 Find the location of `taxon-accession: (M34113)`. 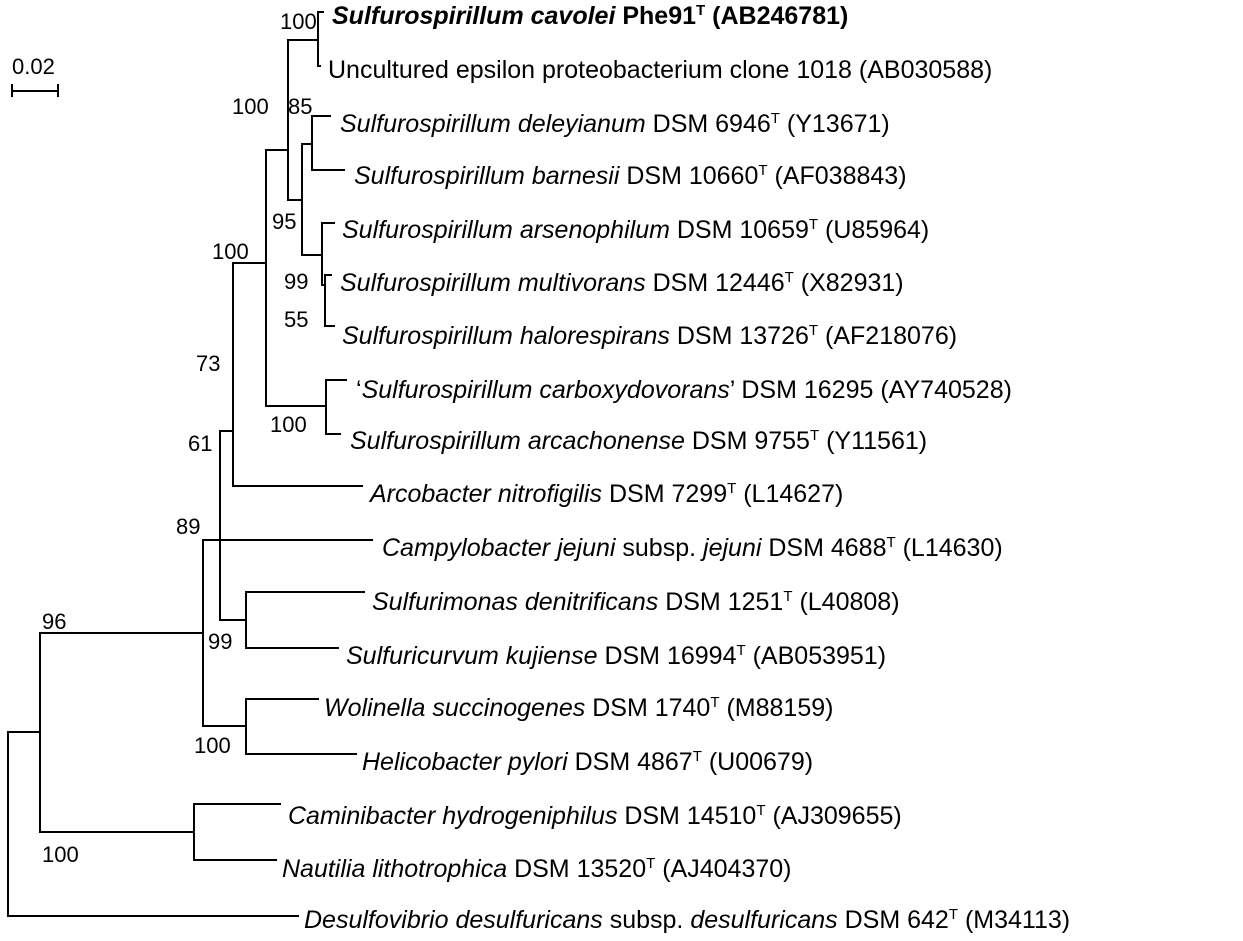

taxon-accession: (M34113) is located at coordinates (1017, 920).